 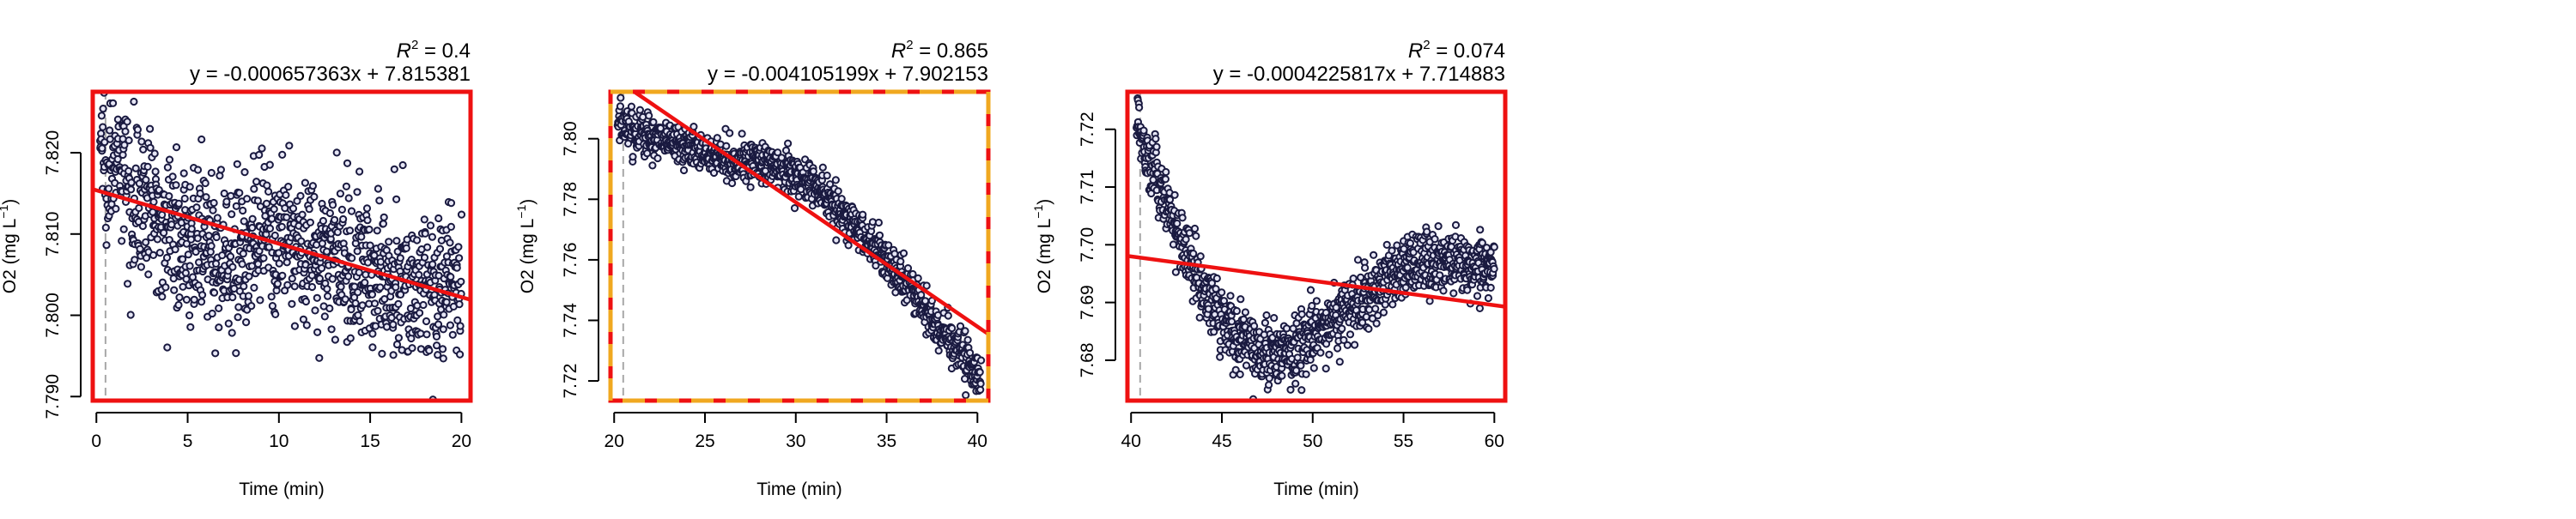 I want to click on y-axis-label-exponent: −1, so click(x=521, y=212).